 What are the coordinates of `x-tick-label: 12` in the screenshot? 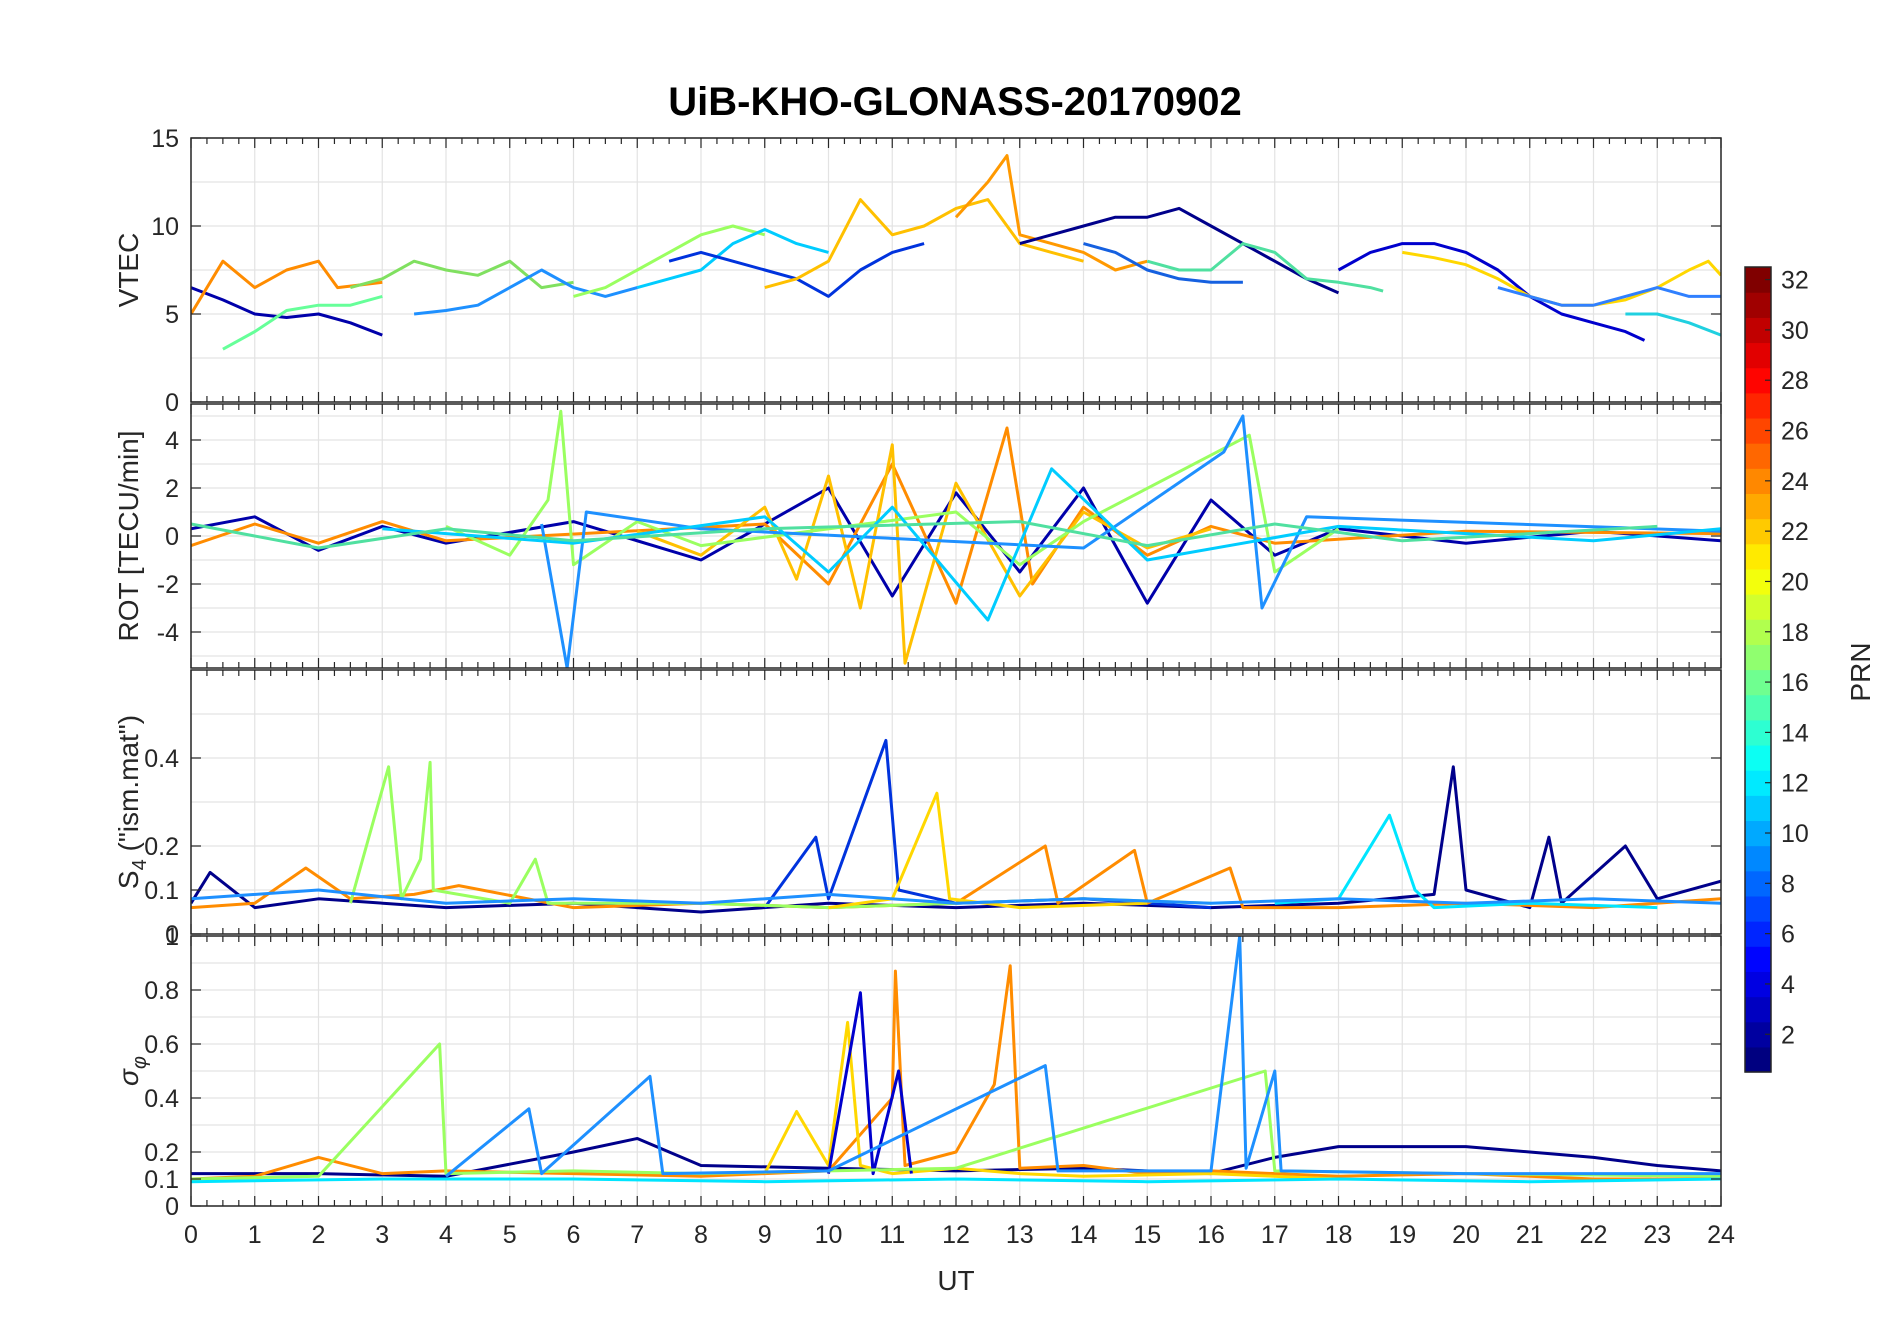 It's located at (956, 1235).